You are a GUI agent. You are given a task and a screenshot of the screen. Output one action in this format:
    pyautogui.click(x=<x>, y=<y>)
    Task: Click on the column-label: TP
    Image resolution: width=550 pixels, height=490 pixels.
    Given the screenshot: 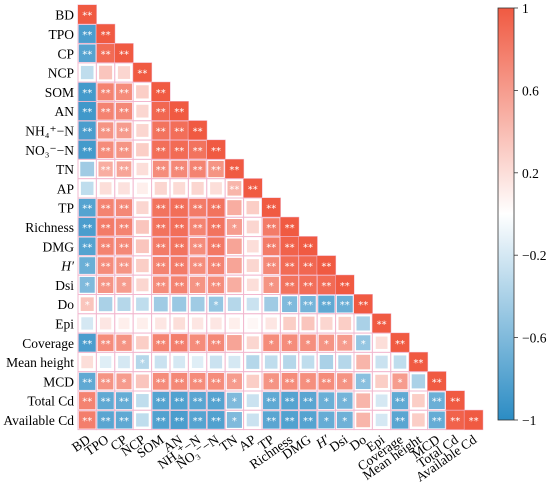 What is the action you would take?
    pyautogui.click(x=266, y=442)
    